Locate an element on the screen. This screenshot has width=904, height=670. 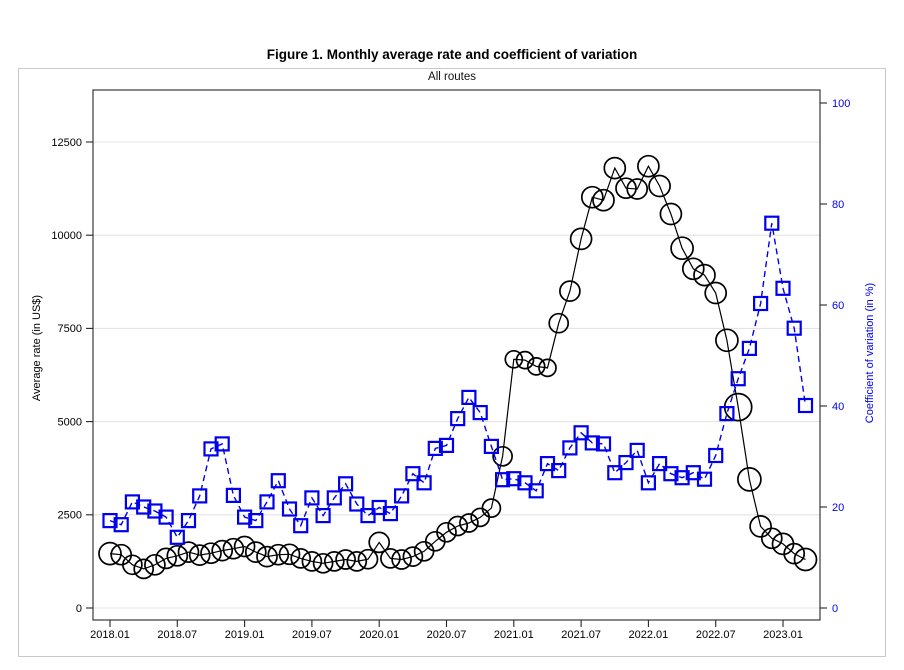
x-axis-tick-label: 2018.07 is located at coordinates (177, 635).